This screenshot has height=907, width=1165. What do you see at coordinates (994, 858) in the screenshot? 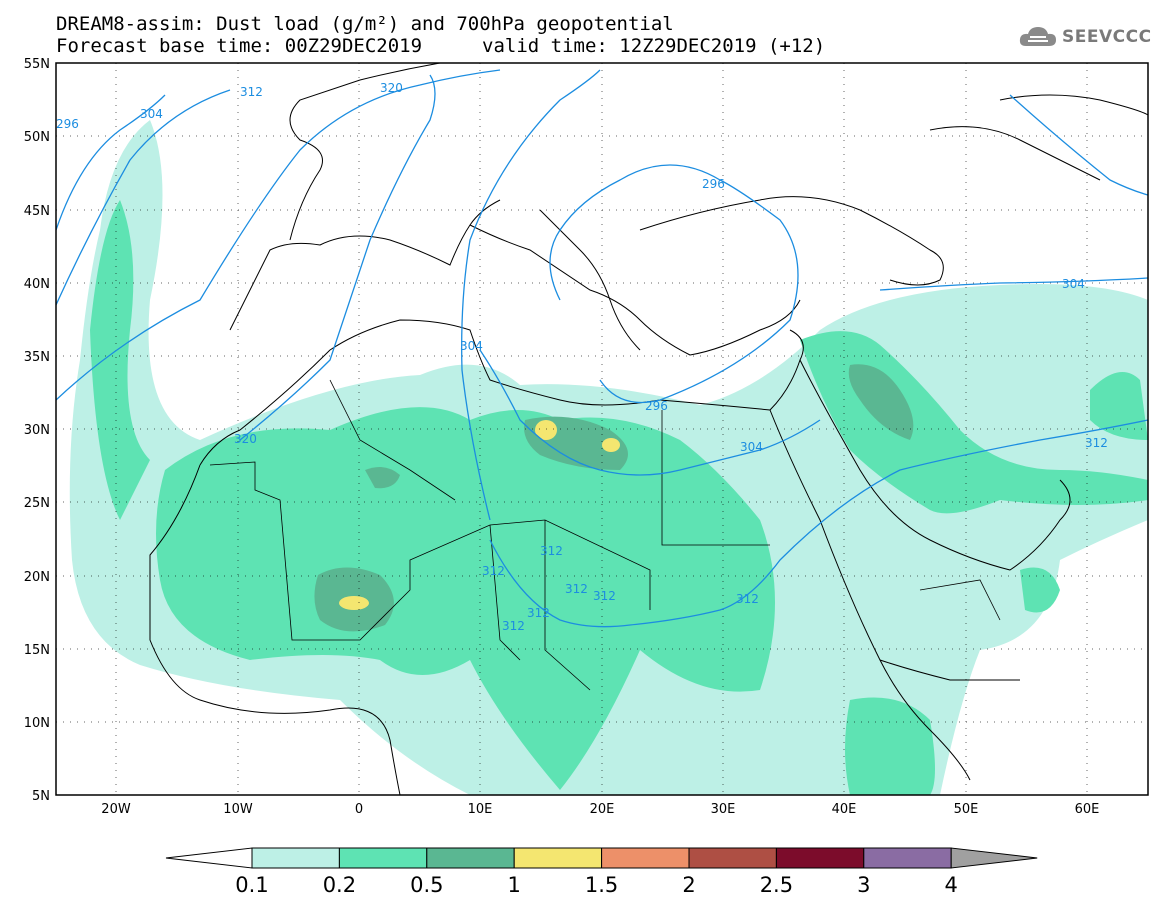
I see `colorbar-max-arrow` at bounding box center [994, 858].